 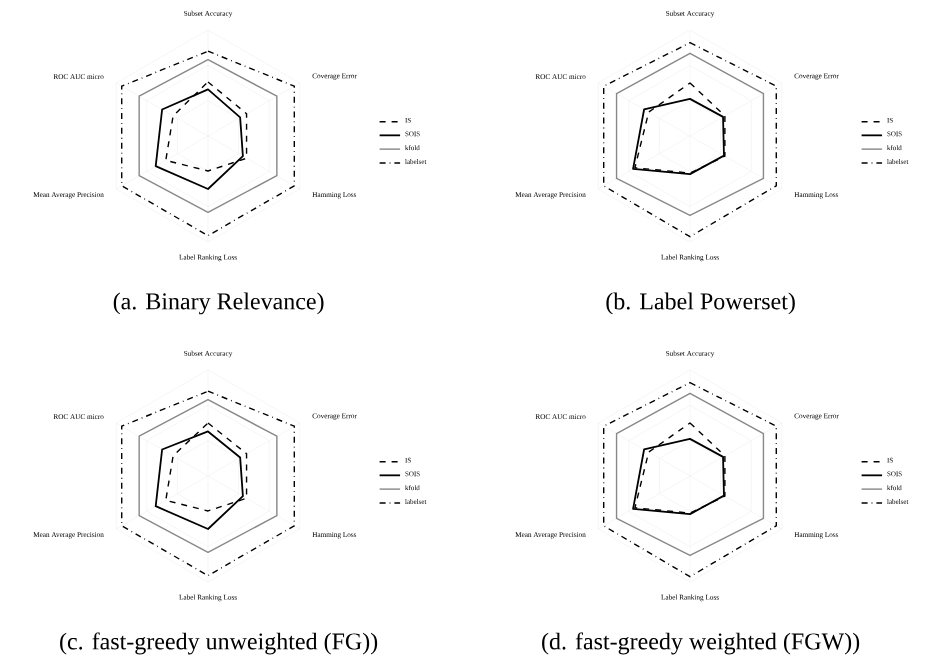 I want to click on text: (a. Binary Relevance), so click(x=218, y=303).